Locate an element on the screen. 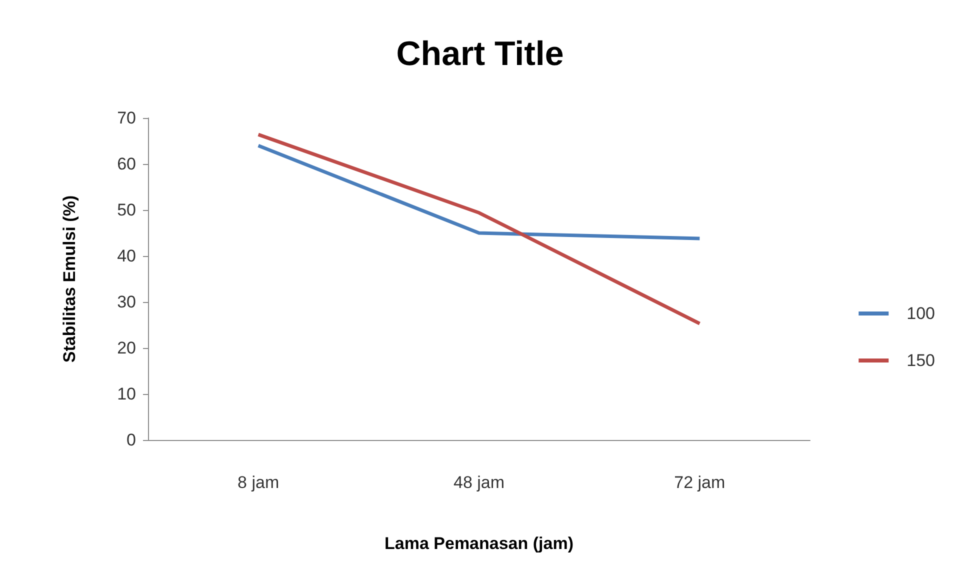  x-axis-title: Lama Pemanasan (jam) is located at coordinates (479, 543).